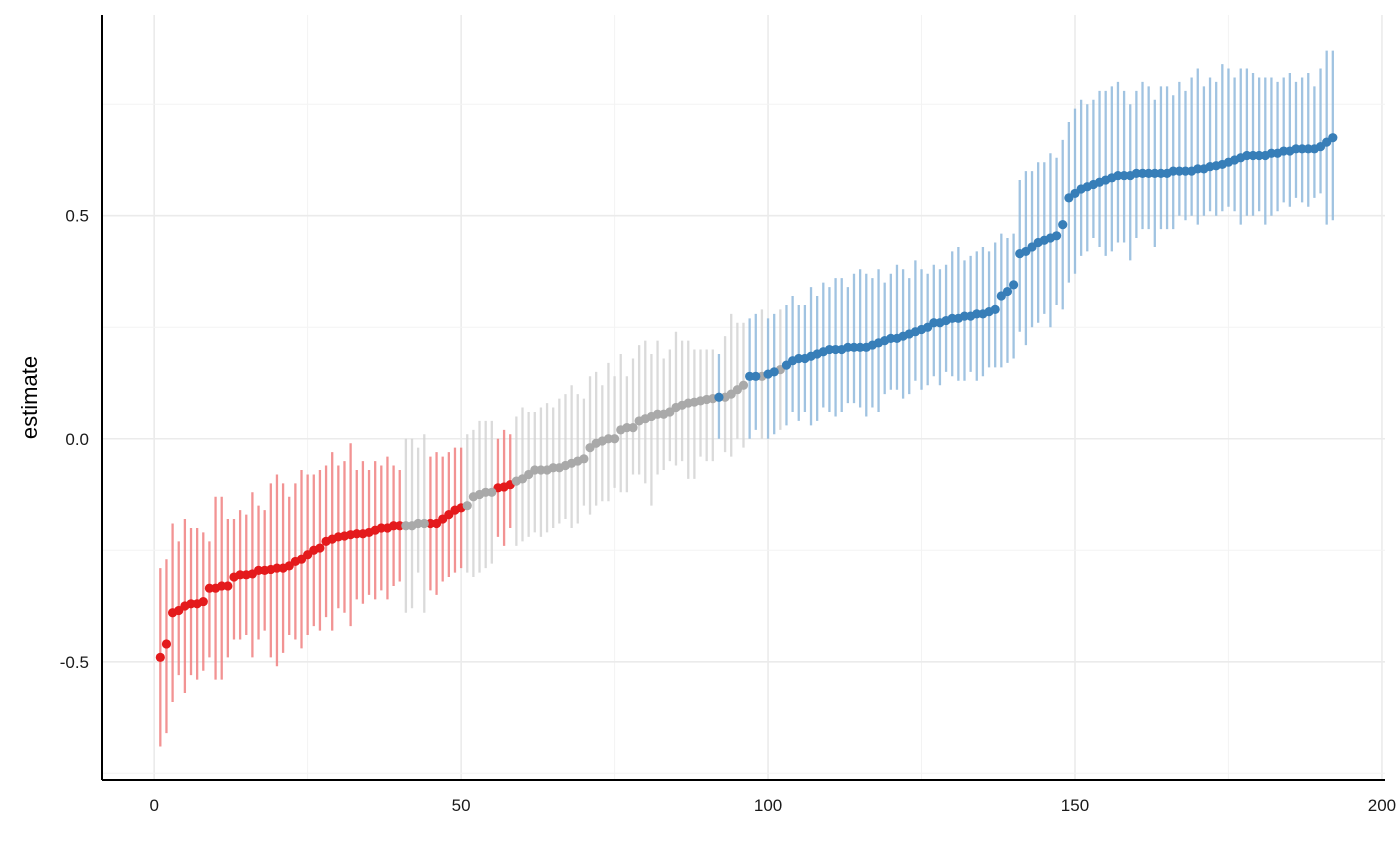 The height and width of the screenshot is (866, 1400). What do you see at coordinates (29, 397) in the screenshot?
I see `y-axis-title: estimate` at bounding box center [29, 397].